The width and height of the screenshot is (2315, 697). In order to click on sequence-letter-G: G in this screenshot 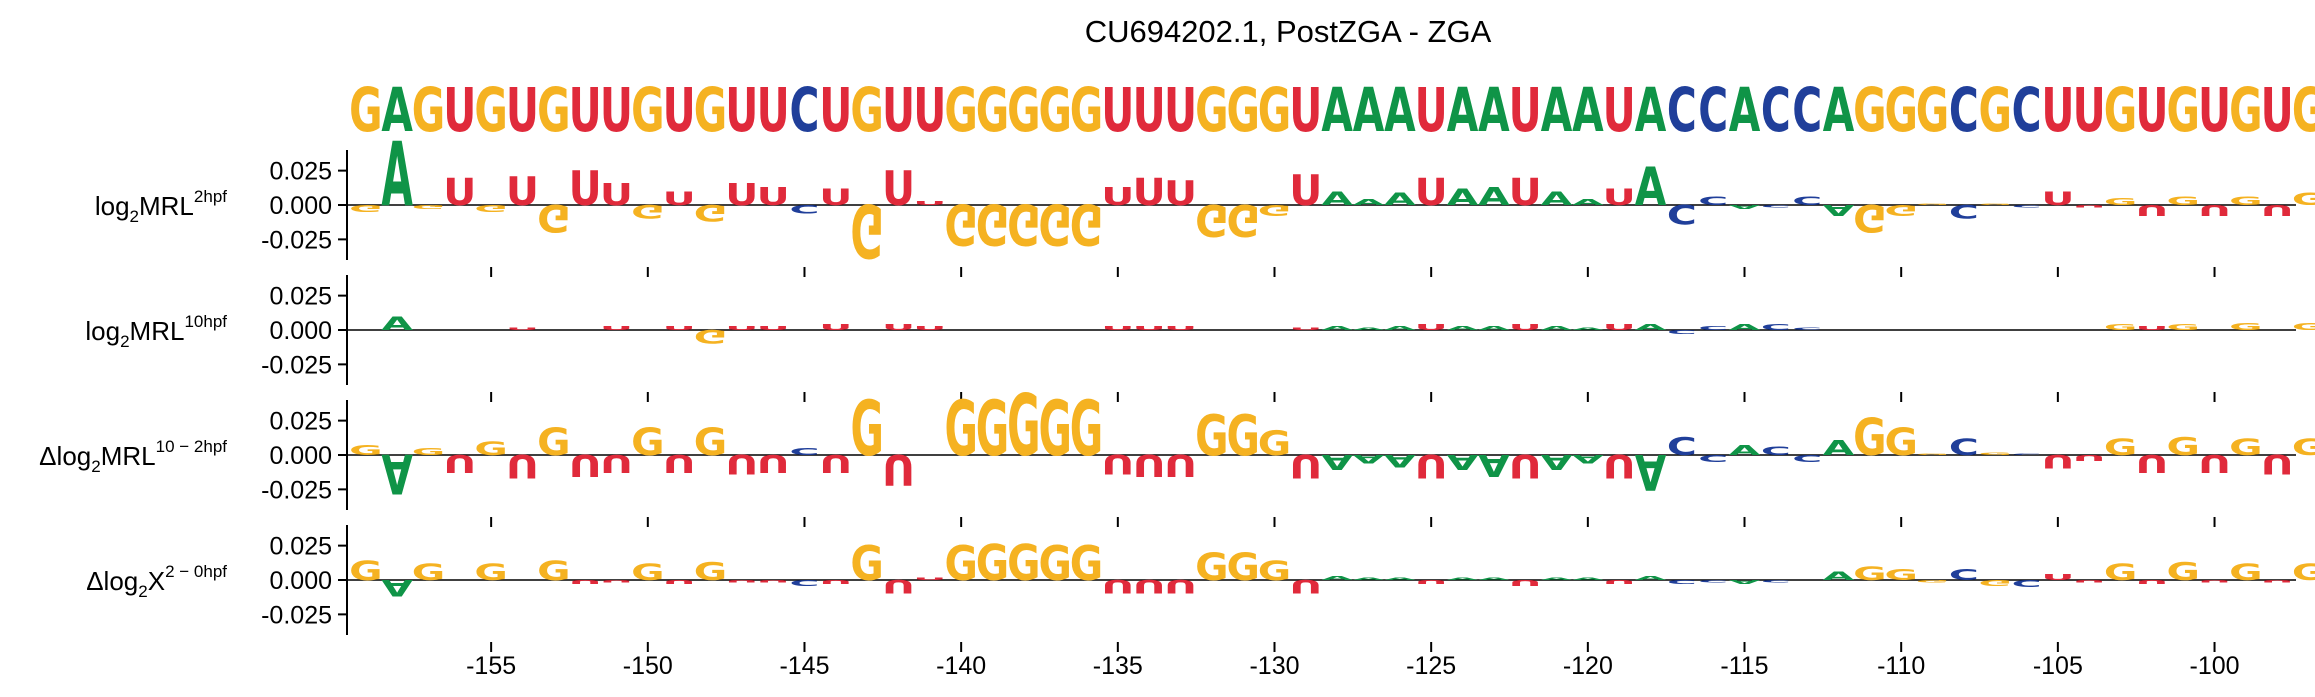, I will do `click(1274, 111)`.